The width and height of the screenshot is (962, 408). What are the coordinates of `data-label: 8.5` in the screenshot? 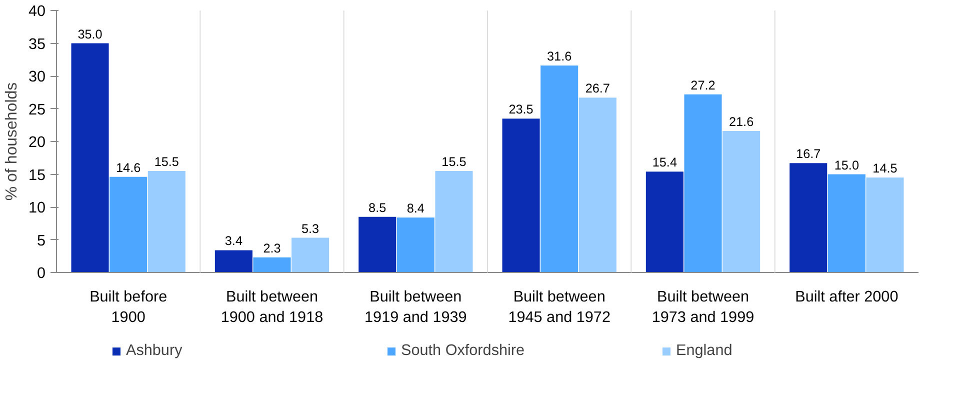 It's located at (377, 207).